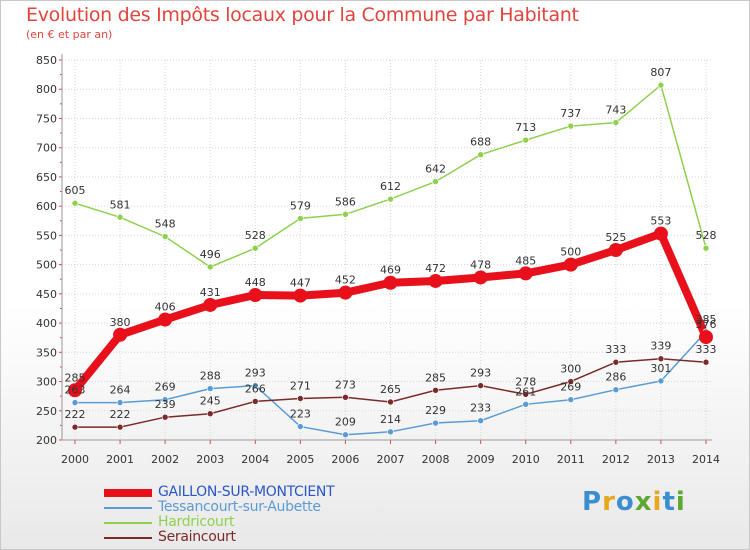 The height and width of the screenshot is (550, 750). I want to click on data-label: 713, so click(525, 127).